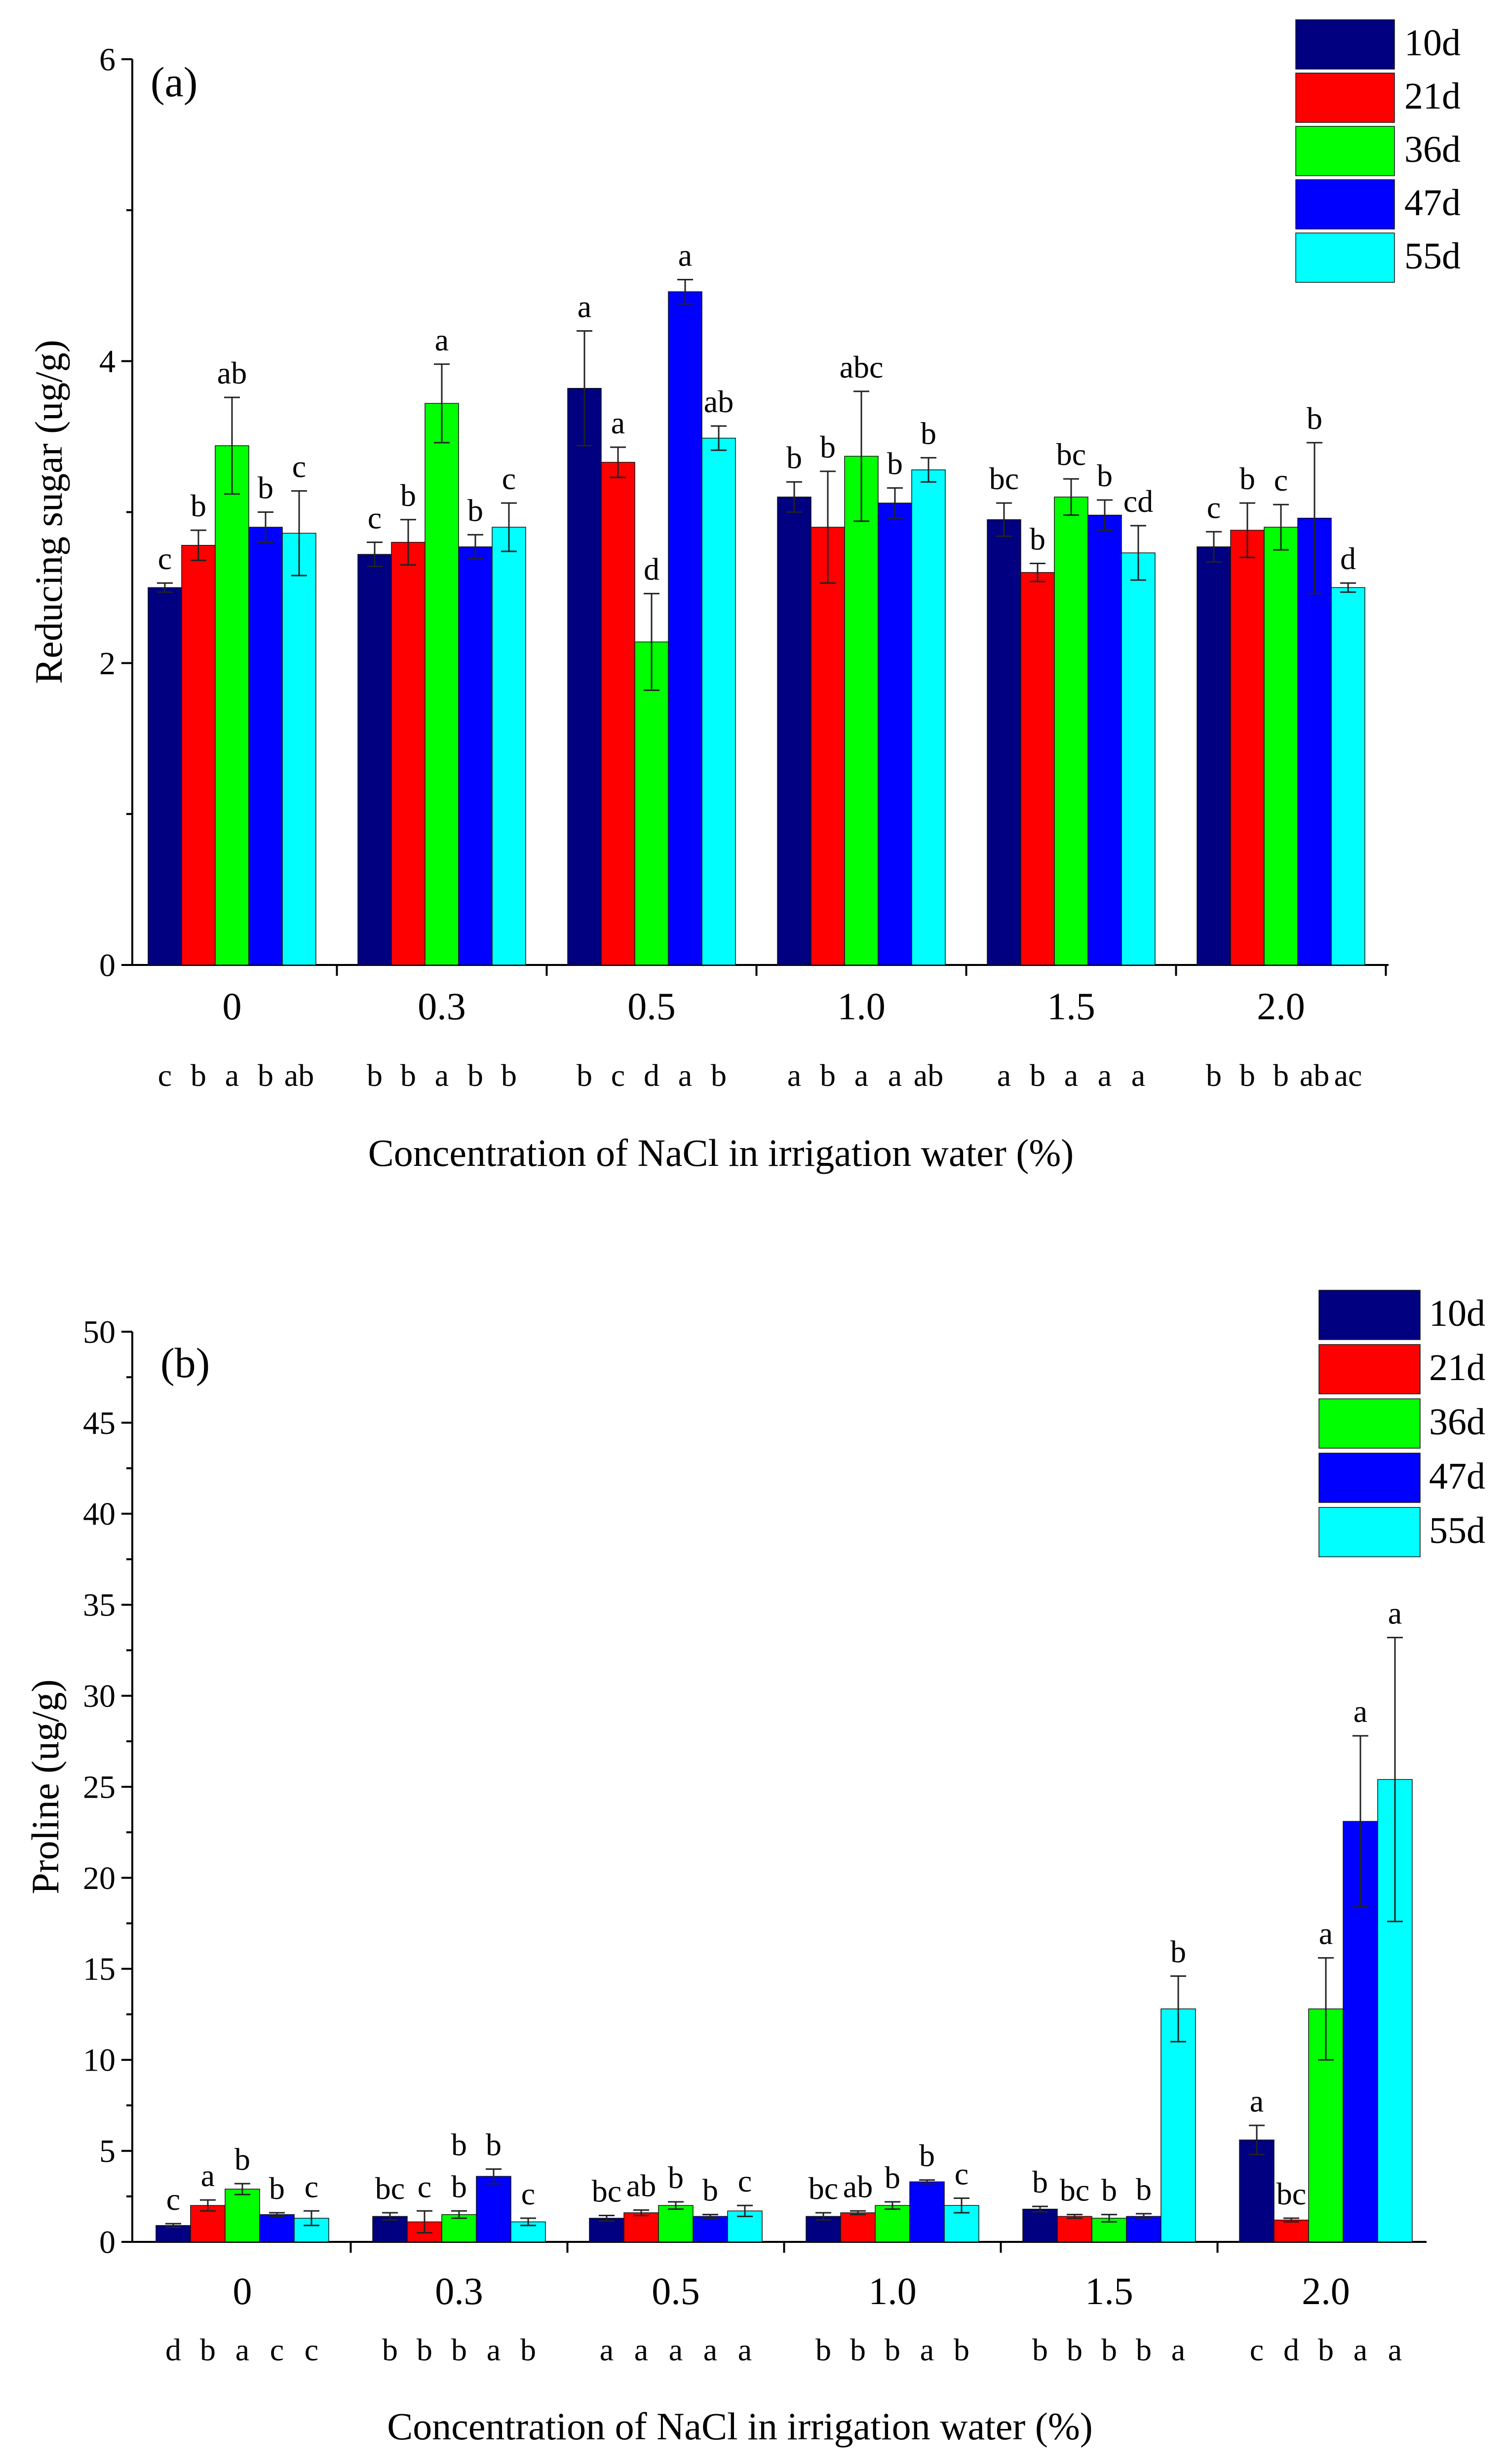 This screenshot has height=2464, width=1508. I want to click on bar-47d-0.5, so click(710, 2229).